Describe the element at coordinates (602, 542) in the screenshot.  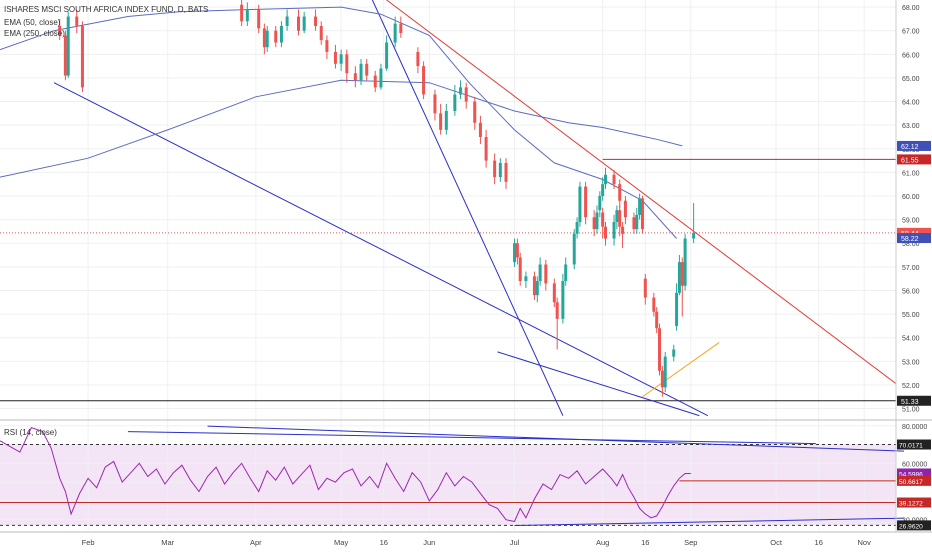
I see `time-tick-label: Aug` at that location.